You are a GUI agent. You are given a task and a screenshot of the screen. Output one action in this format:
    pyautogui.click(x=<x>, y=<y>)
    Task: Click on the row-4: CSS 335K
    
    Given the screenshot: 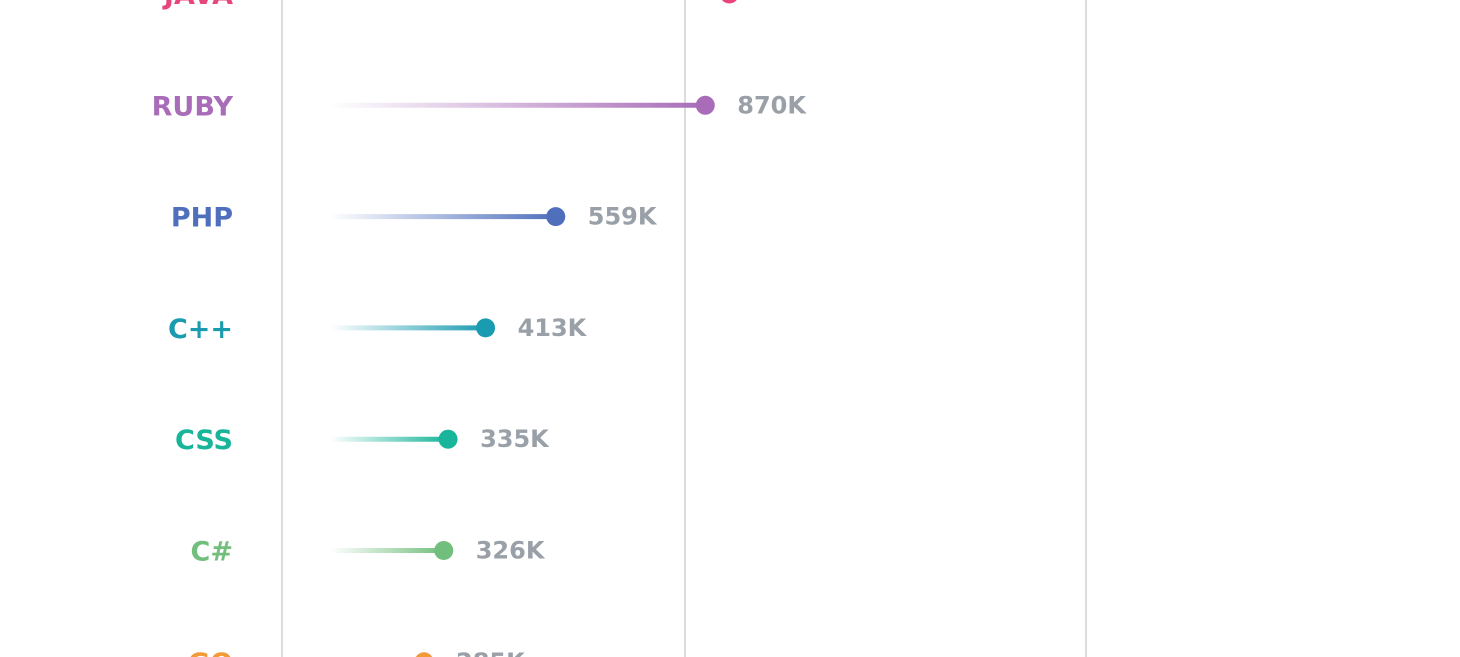 What is the action you would take?
    pyautogui.click(x=362, y=440)
    